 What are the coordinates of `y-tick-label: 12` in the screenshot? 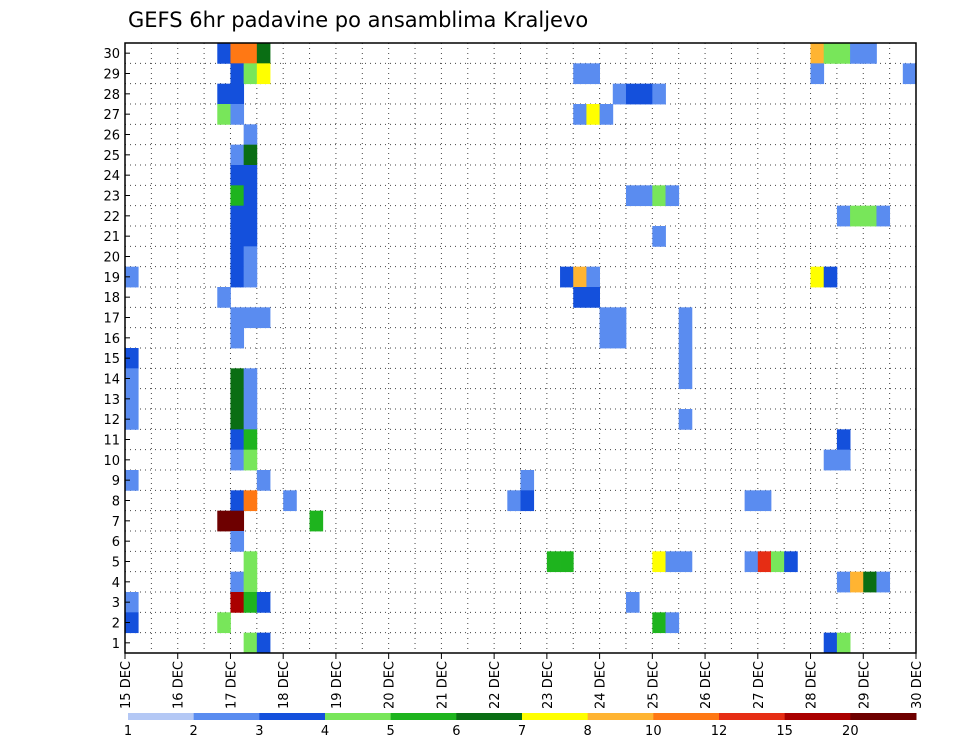 It's located at (111, 420).